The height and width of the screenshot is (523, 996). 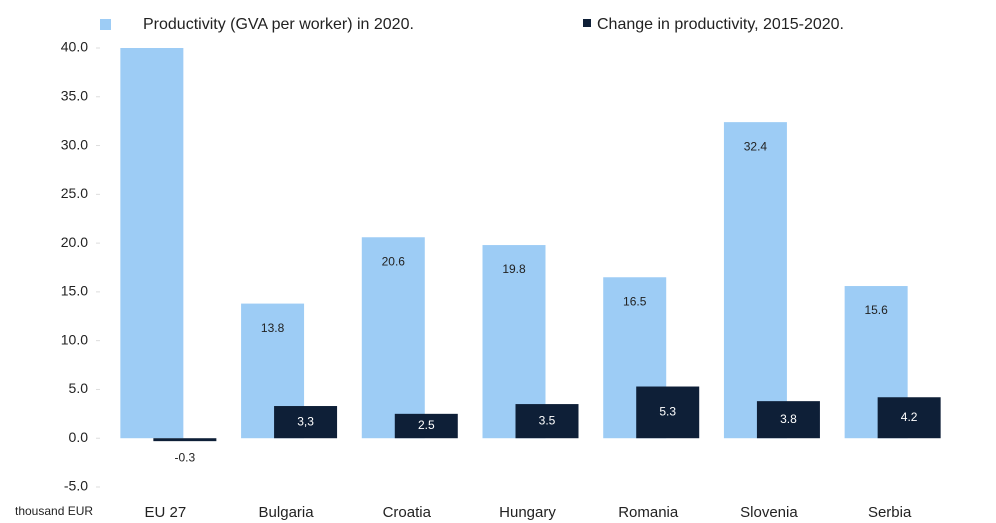 I want to click on data-label: 20.6, so click(x=394, y=261).